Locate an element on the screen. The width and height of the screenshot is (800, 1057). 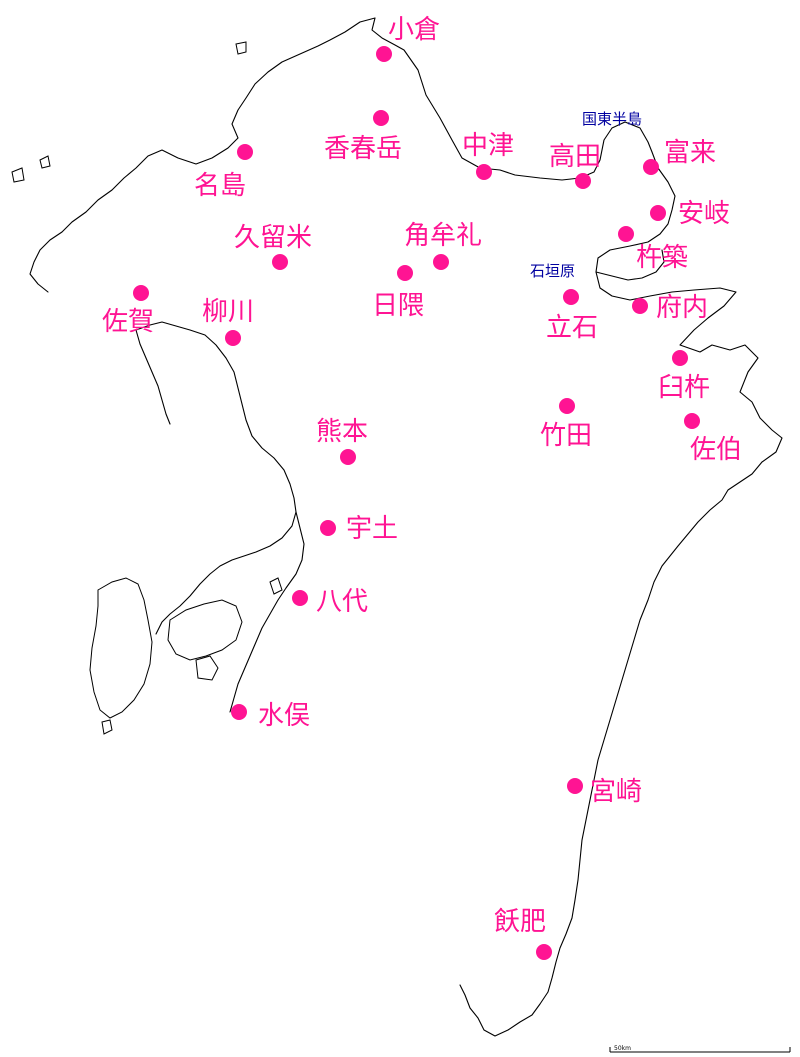
coastline-yatsushiro is located at coordinates (267, 612).